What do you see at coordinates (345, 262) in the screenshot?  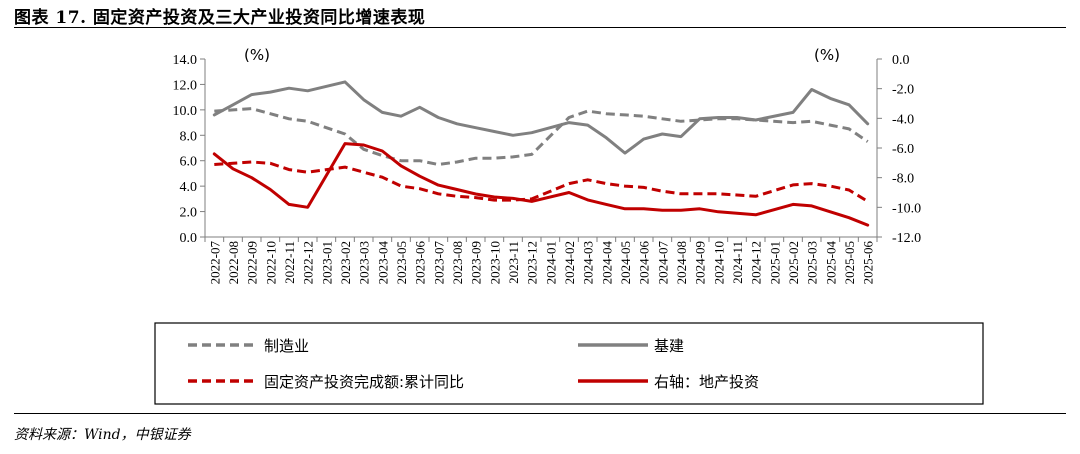 I see `x-tick-label: 2023-02` at bounding box center [345, 262].